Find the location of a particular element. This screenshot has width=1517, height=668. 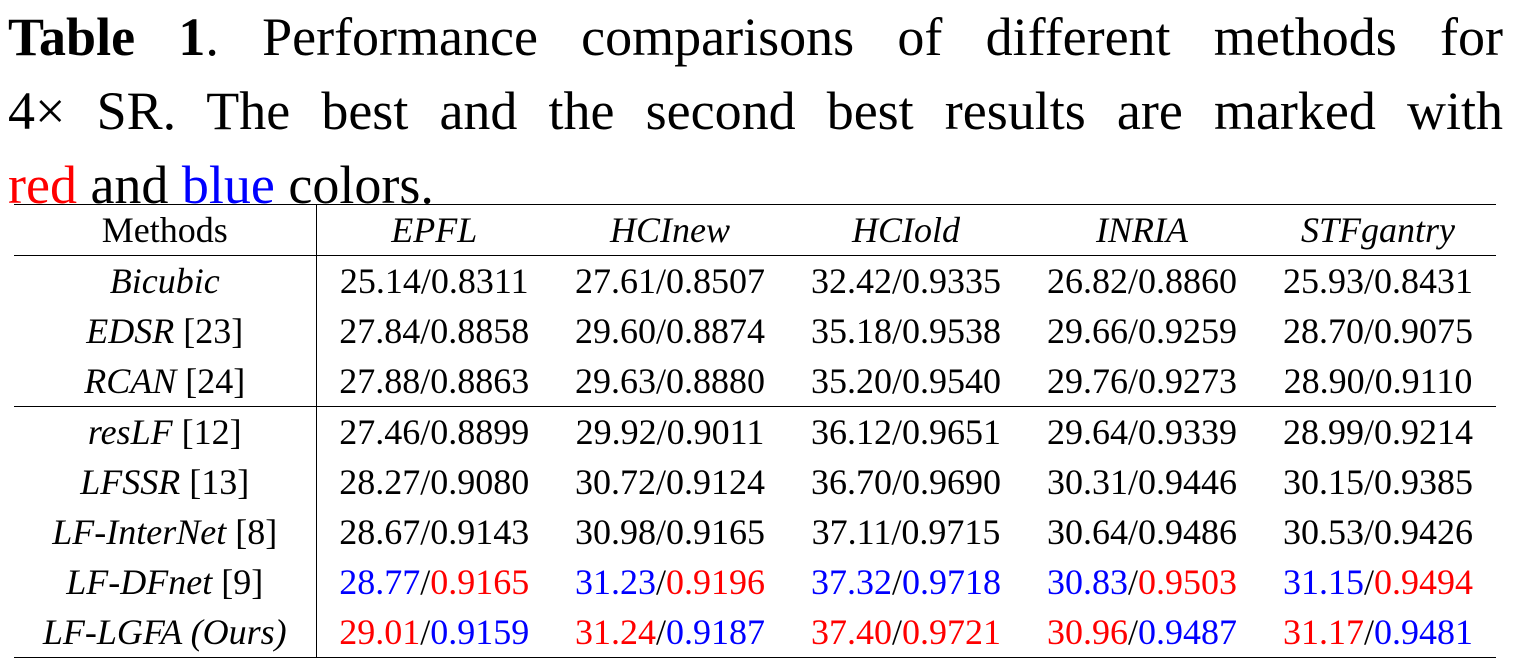

psnr-value: 30.31 is located at coordinates (1087, 482).